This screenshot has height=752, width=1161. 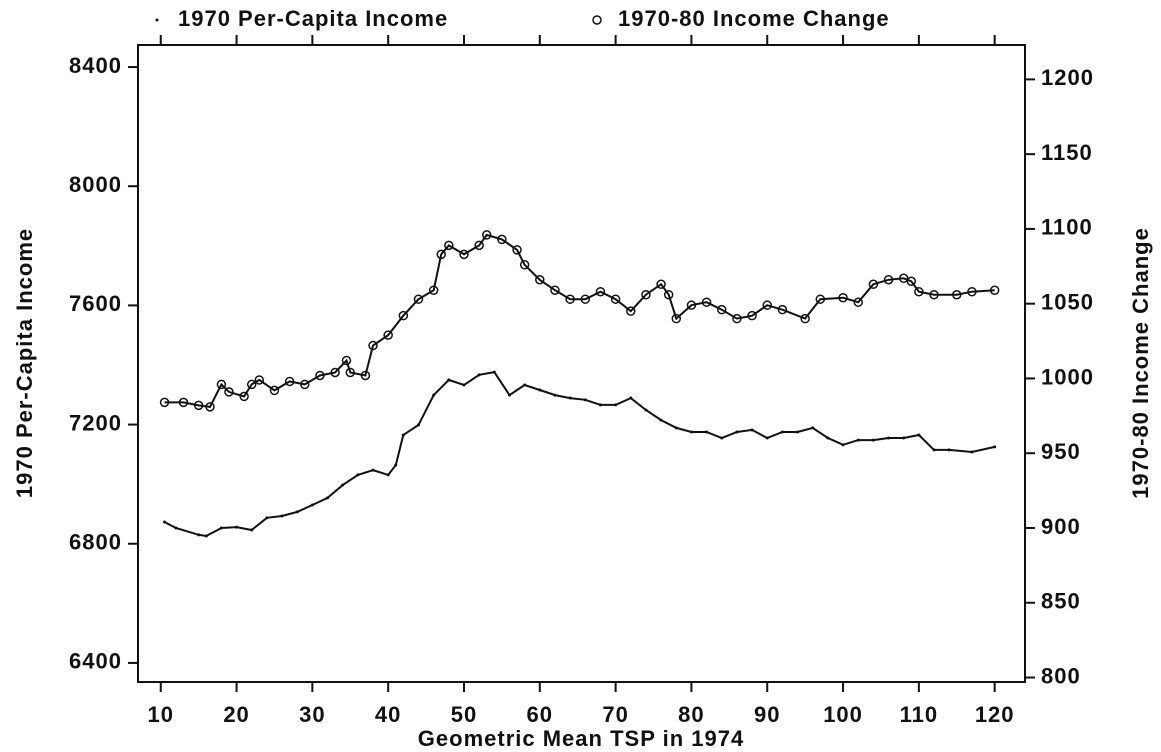 I want to click on y2-tick-label: 1000, so click(x=1067, y=376).